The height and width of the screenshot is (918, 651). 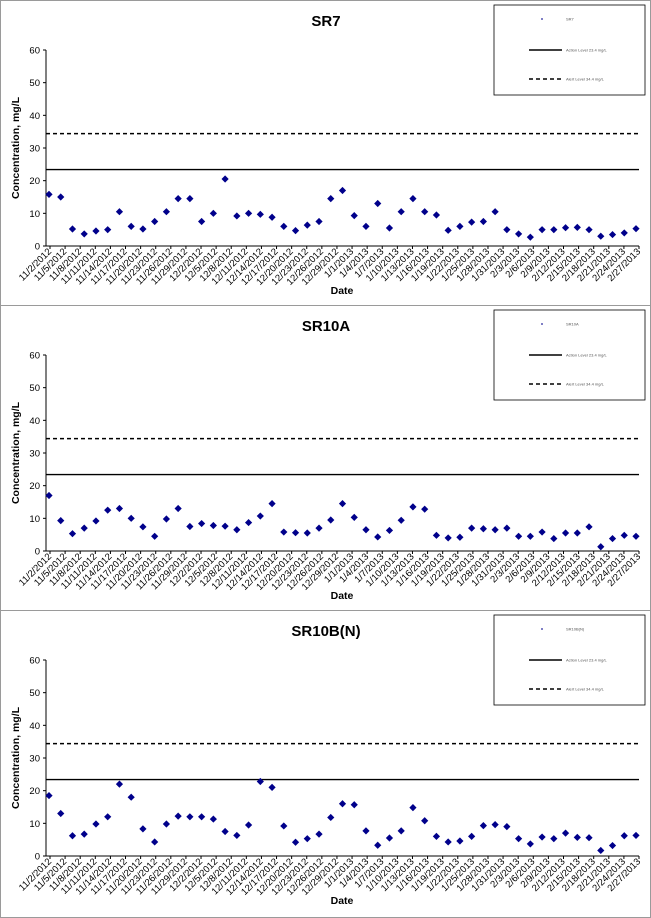 I want to click on chart-title: SR10B(N), so click(x=325, y=631).